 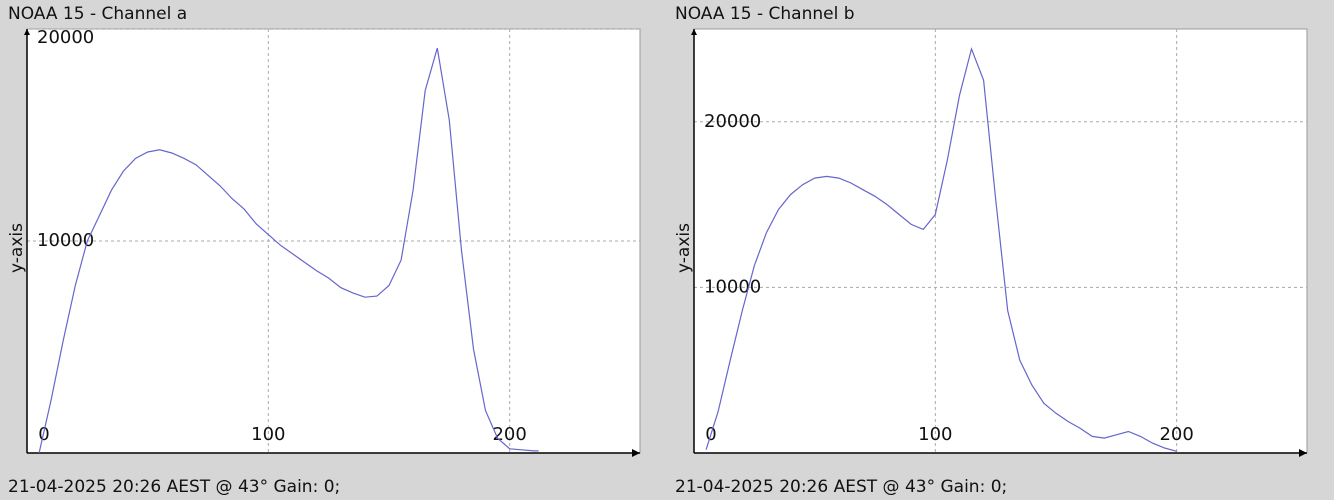 I want to click on chart-title: NOAA 15 - Channel b, so click(x=765, y=14).